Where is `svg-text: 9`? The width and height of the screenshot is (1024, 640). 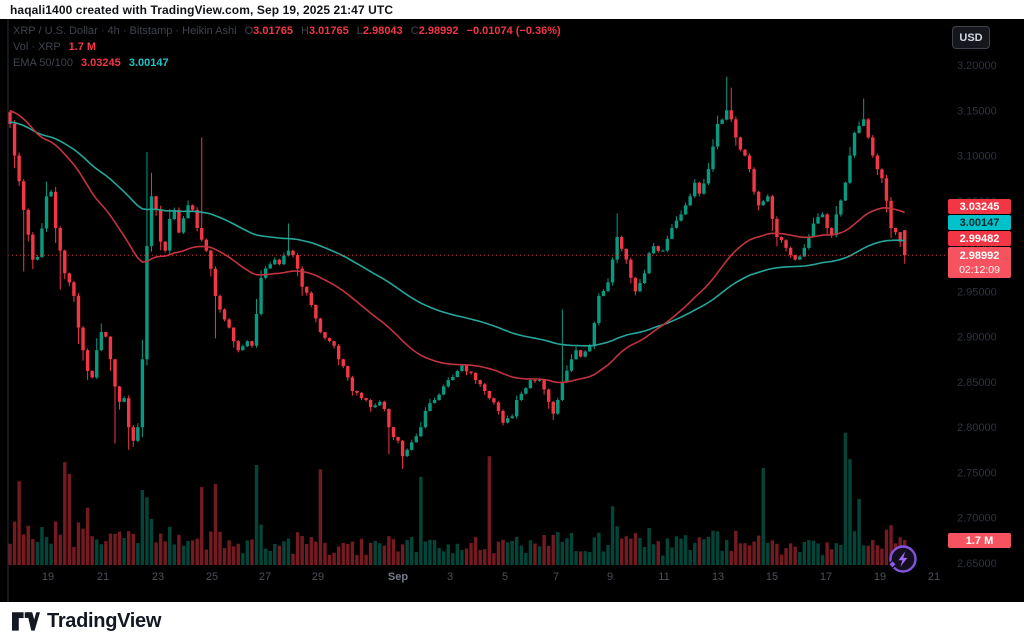
svg-text: 9 is located at coordinates (610, 577).